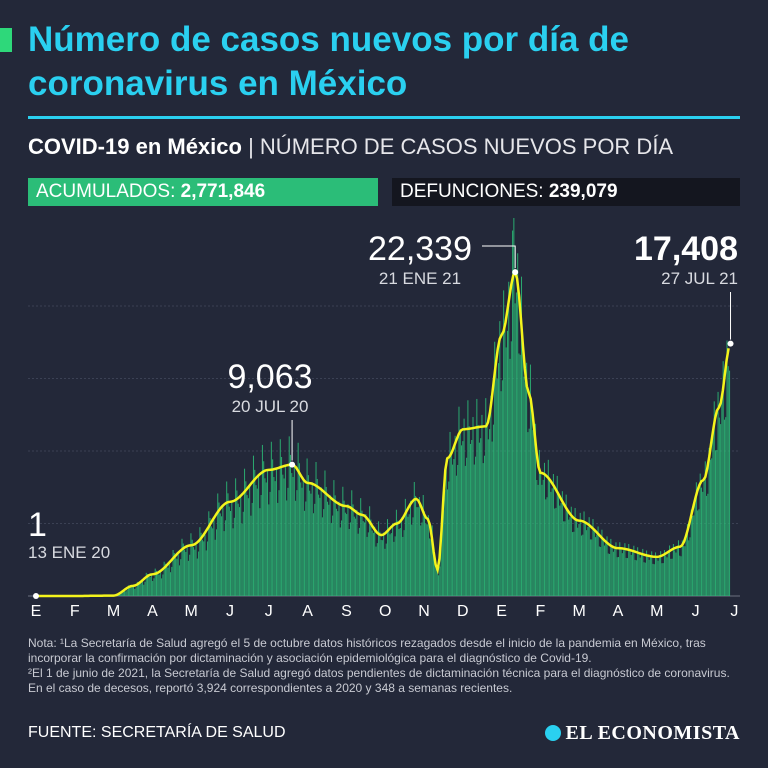 The height and width of the screenshot is (768, 768). I want to click on annotation-leader, so click(499, 257).